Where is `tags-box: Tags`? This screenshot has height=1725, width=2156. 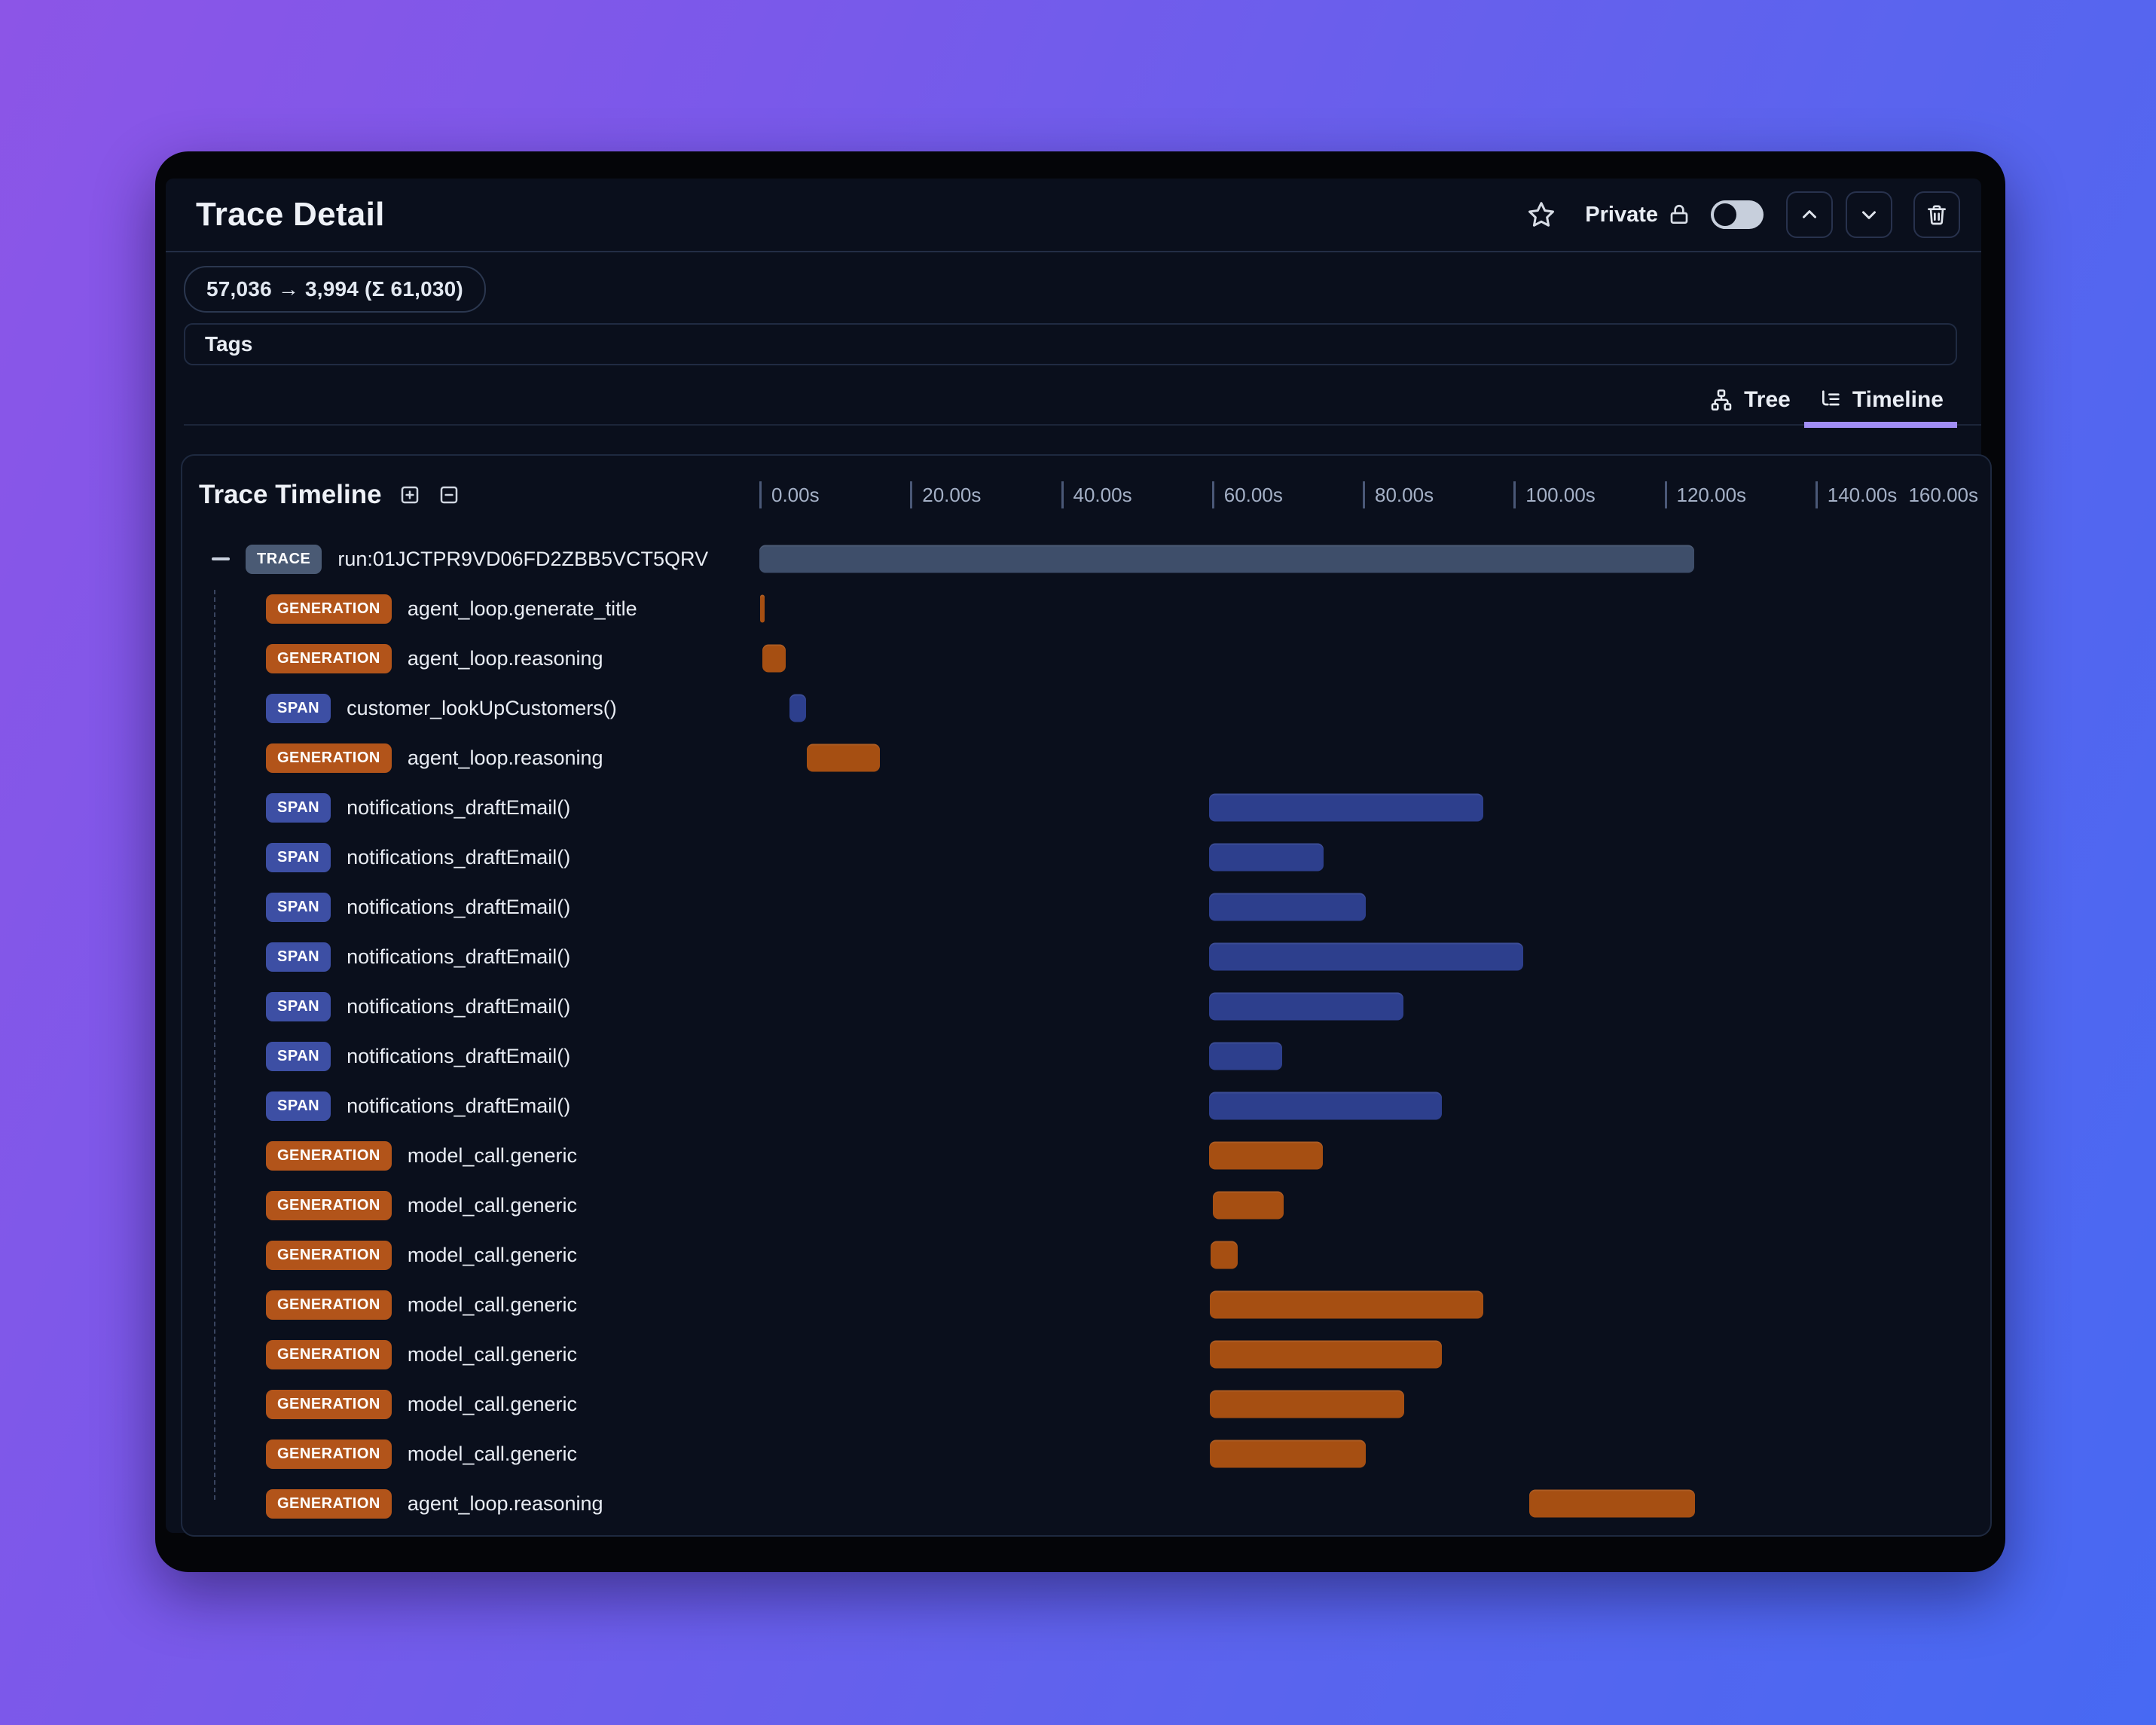 tags-box: Tags is located at coordinates (1070, 344).